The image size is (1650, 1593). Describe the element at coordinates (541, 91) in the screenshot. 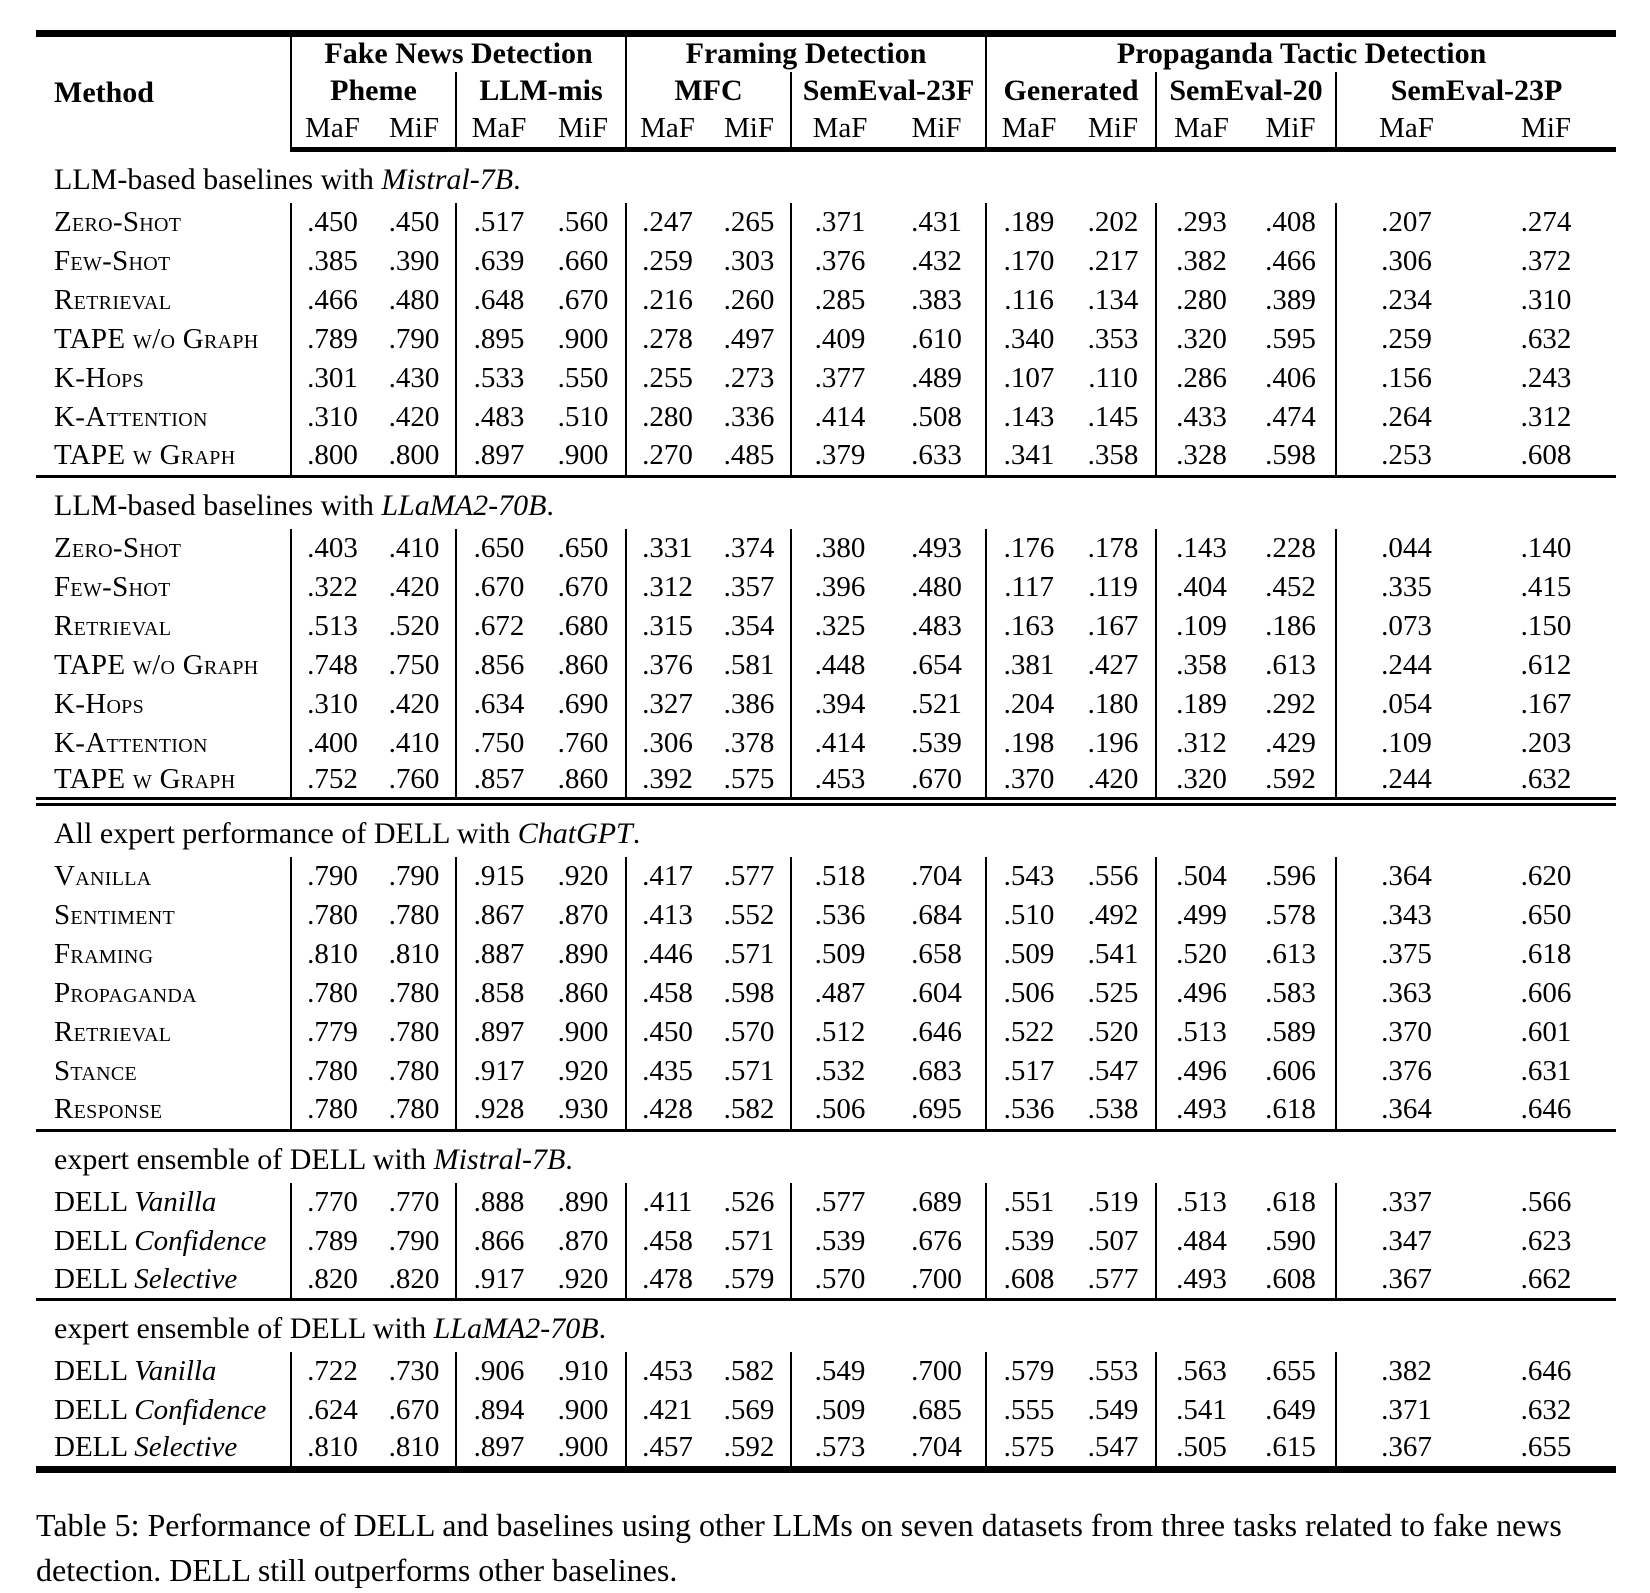

I see `dataset-header: LLM-mis` at that location.